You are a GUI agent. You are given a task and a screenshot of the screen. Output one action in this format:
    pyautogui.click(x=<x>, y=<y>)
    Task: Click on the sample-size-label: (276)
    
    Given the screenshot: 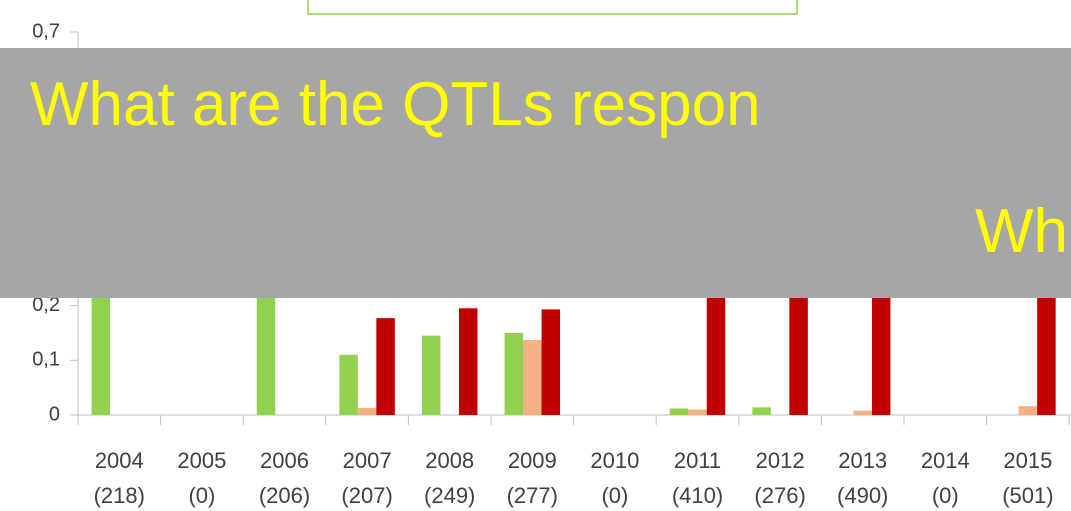 What is the action you would take?
    pyautogui.click(x=779, y=495)
    